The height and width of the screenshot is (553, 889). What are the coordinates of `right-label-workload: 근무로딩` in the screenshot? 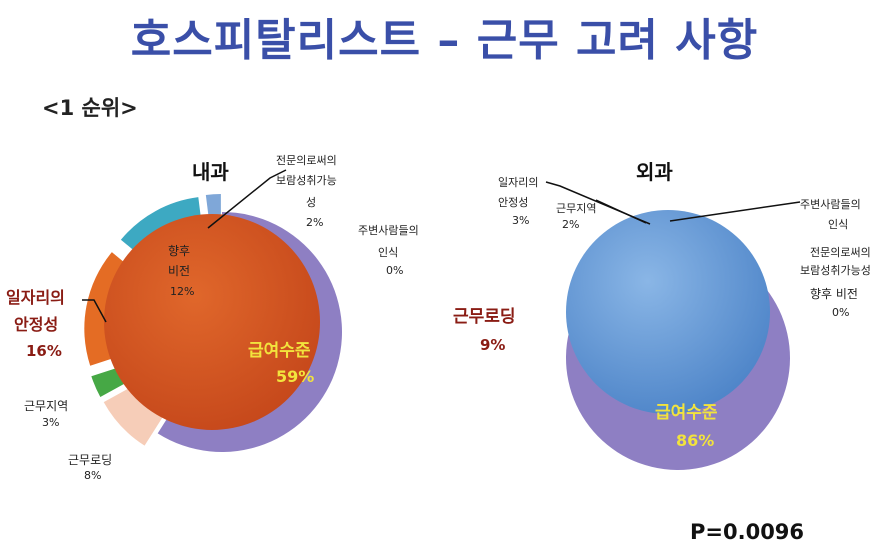 It's located at (484, 317).